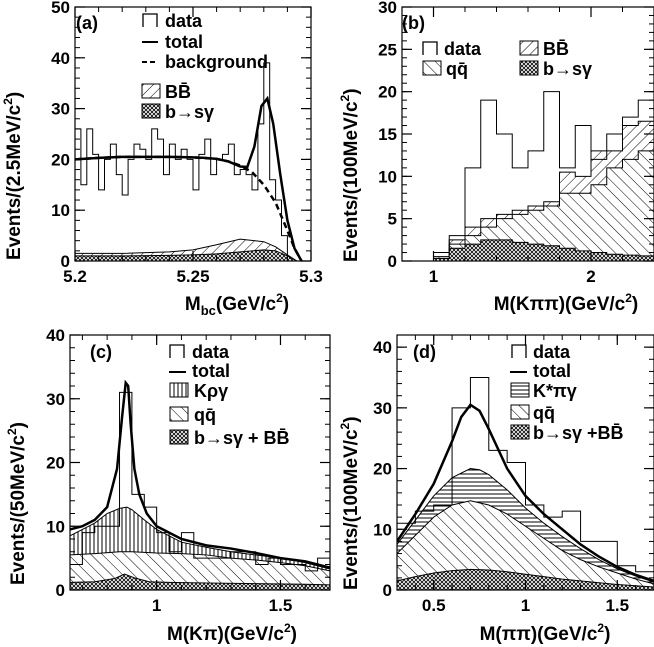 The image size is (654, 647). Describe the element at coordinates (60, 58) in the screenshot. I see `y-tick-label-a: 40` at that location.